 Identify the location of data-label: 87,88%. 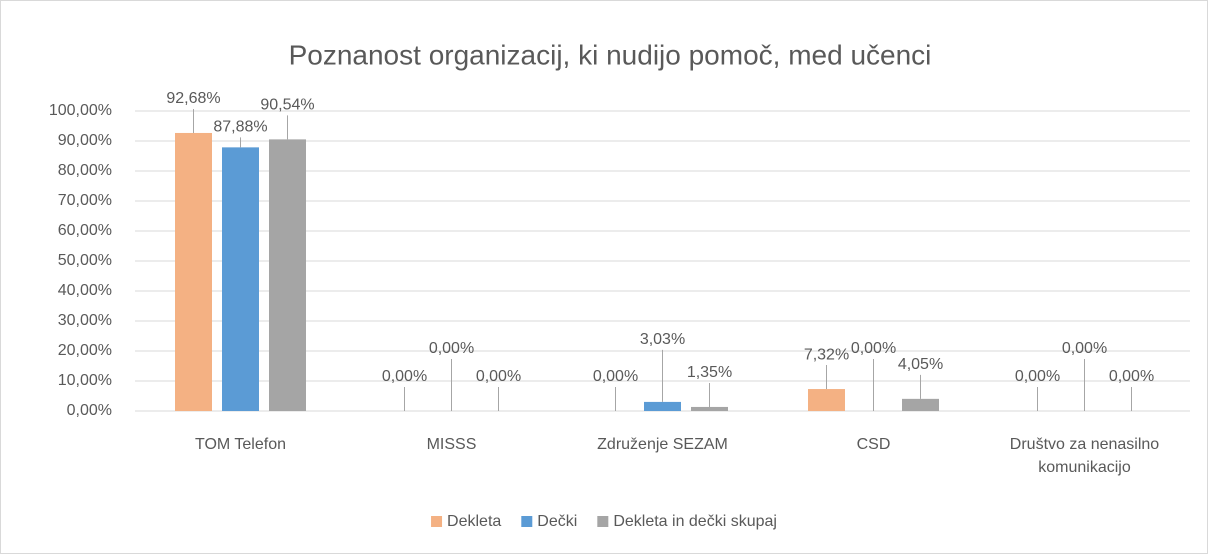
(240, 127).